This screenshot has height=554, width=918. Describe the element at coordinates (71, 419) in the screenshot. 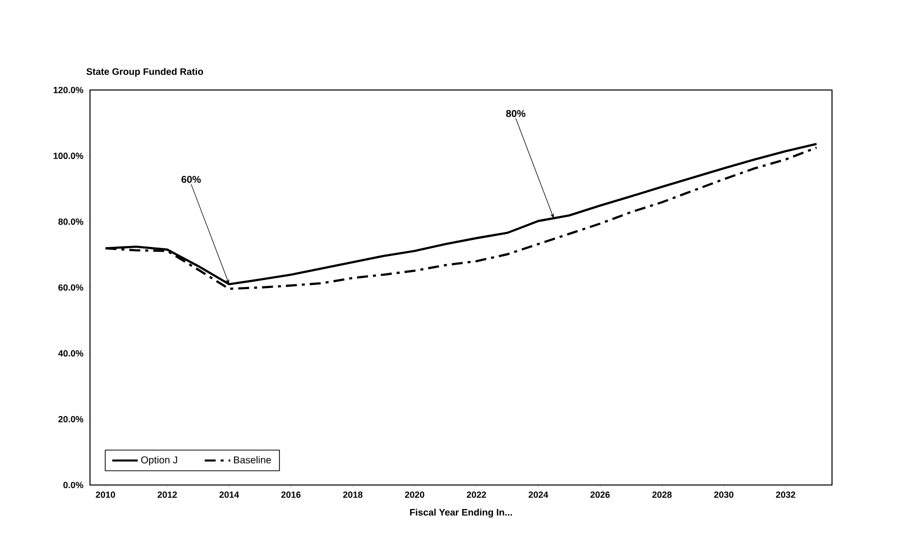

I see `y-tick-label: 20.0%` at that location.